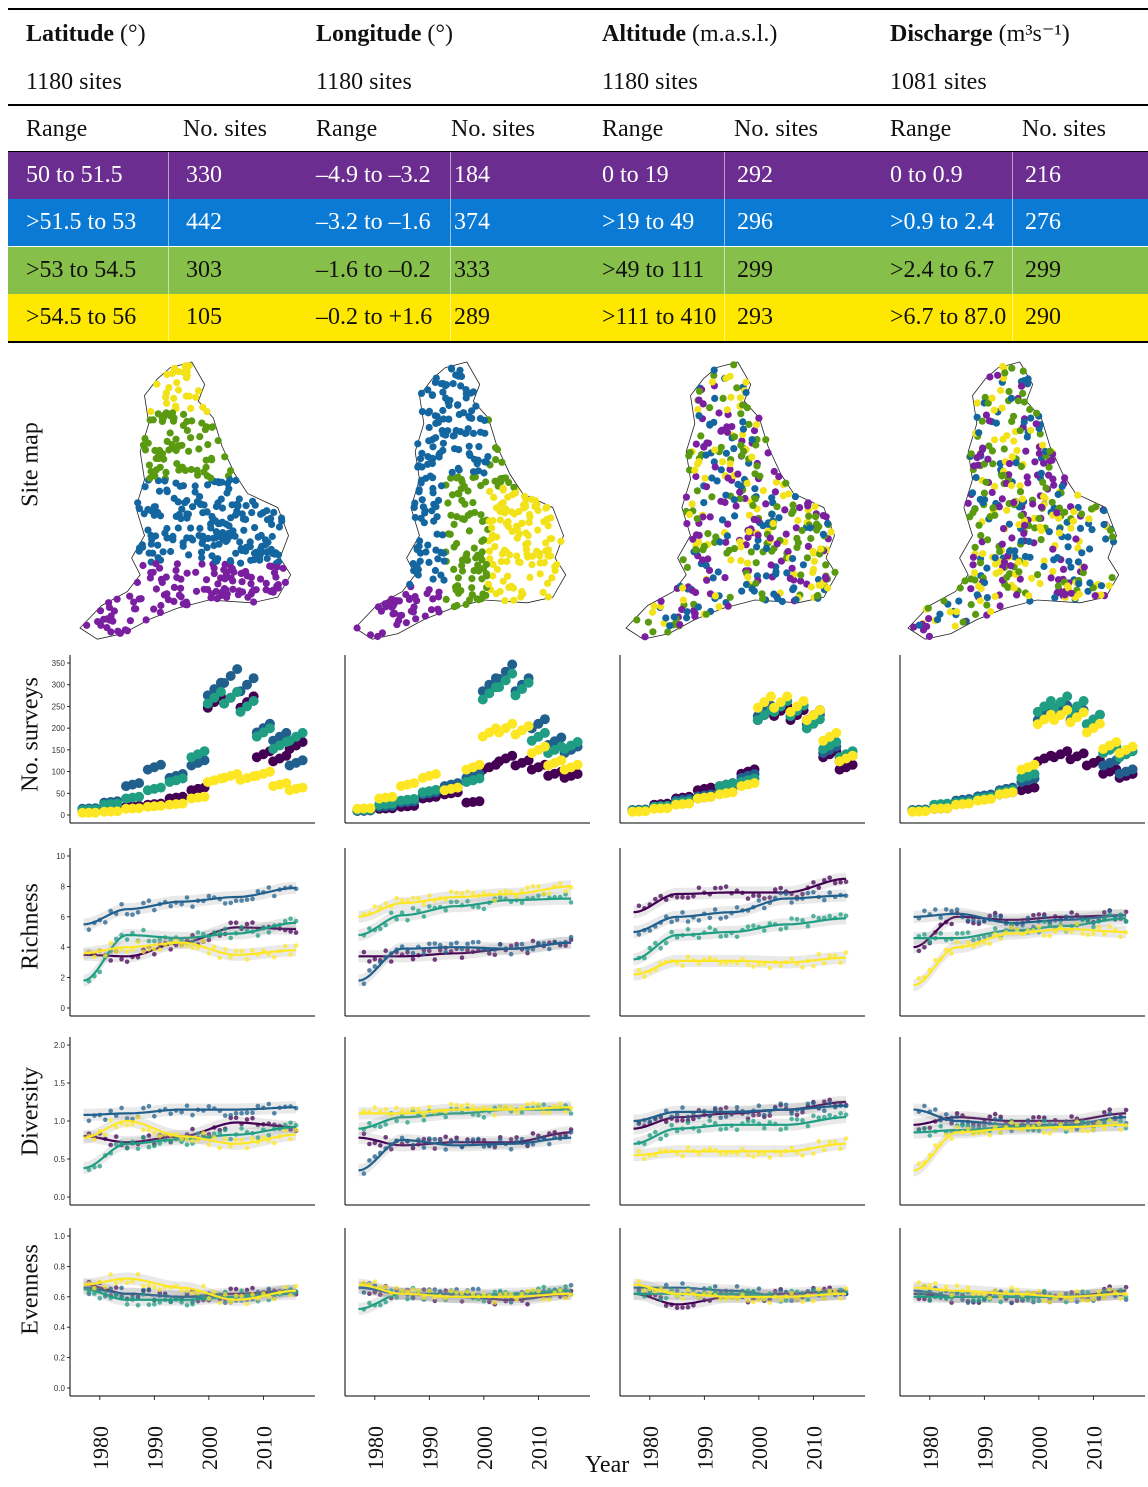 Image resolution: width=1148 pixels, height=1487 pixels. I want to click on chart-panel: 0.00.51.01.52.0, so click(184, 1121).